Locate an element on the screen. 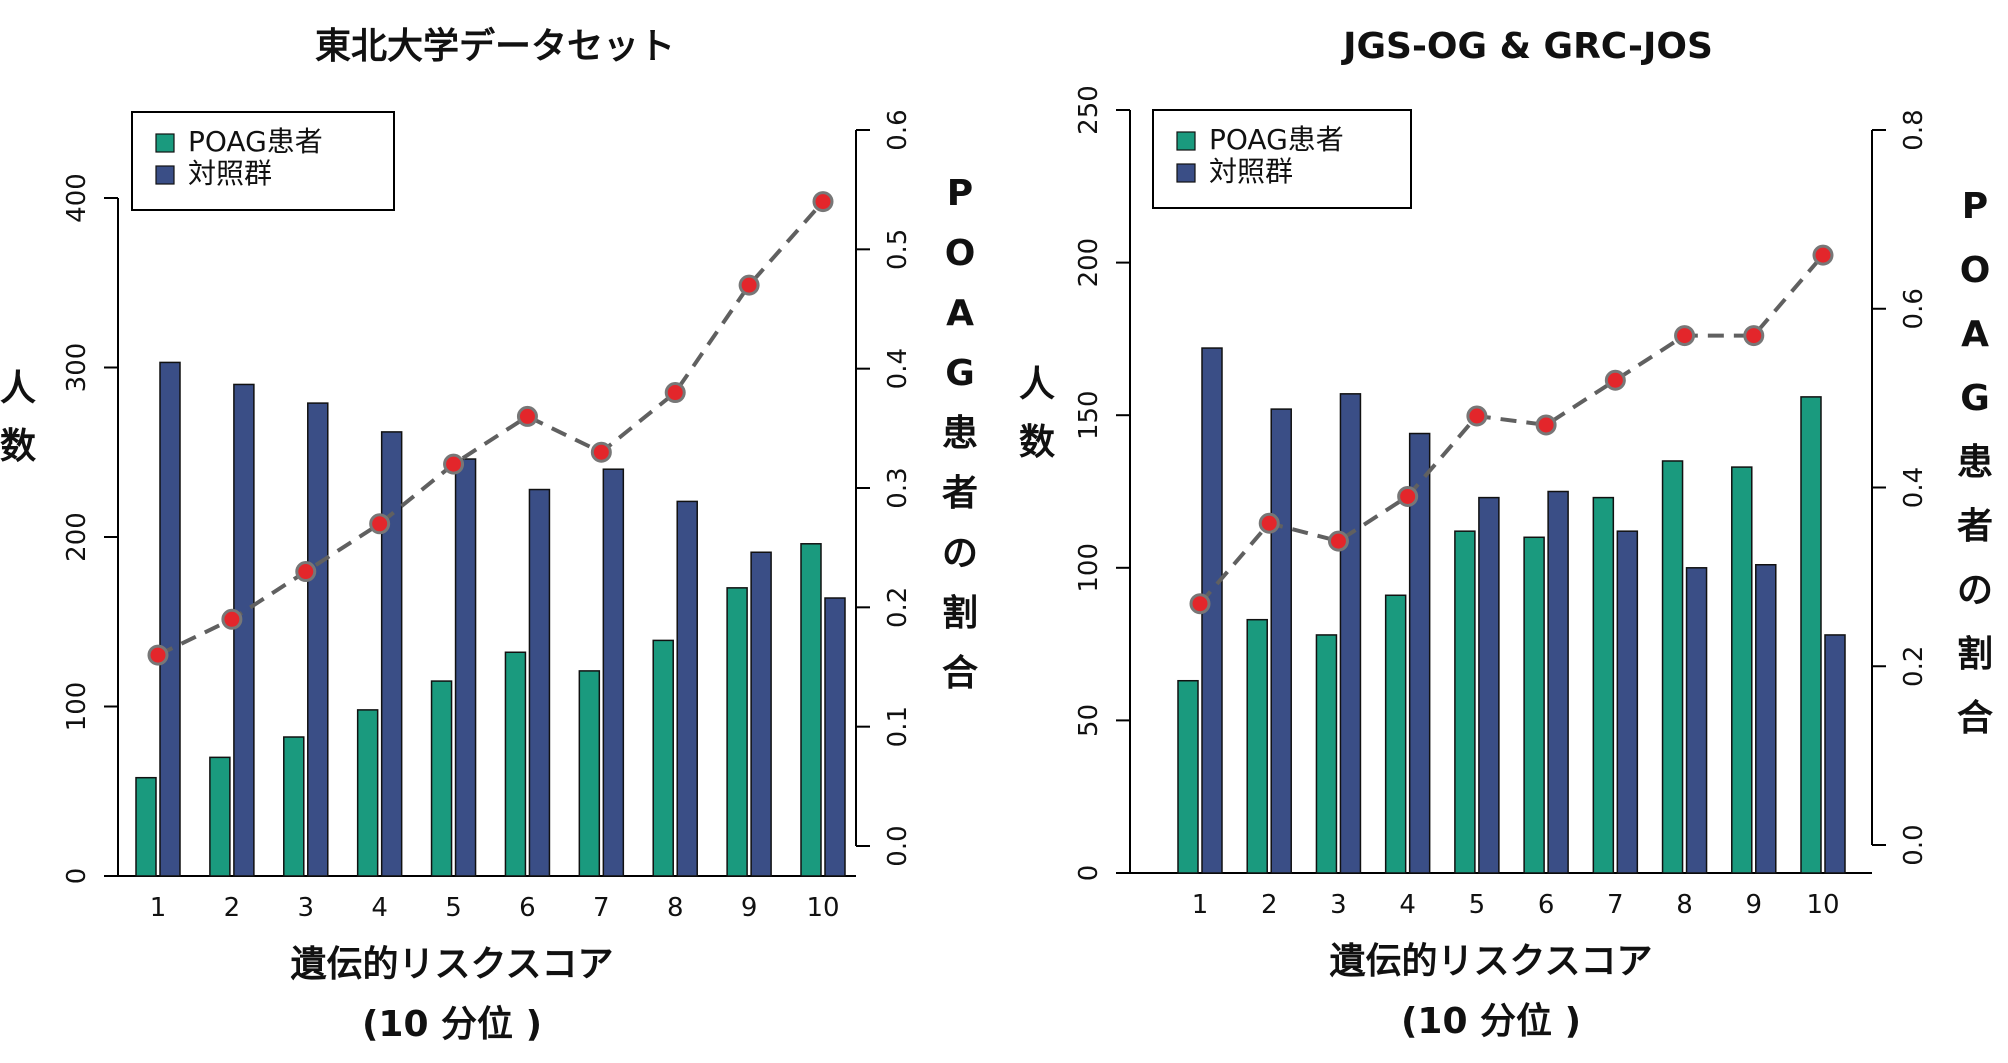 Image resolution: width=2008 pixels, height=1063 pixels. y2-axis-title-char: G is located at coordinates (960, 373).